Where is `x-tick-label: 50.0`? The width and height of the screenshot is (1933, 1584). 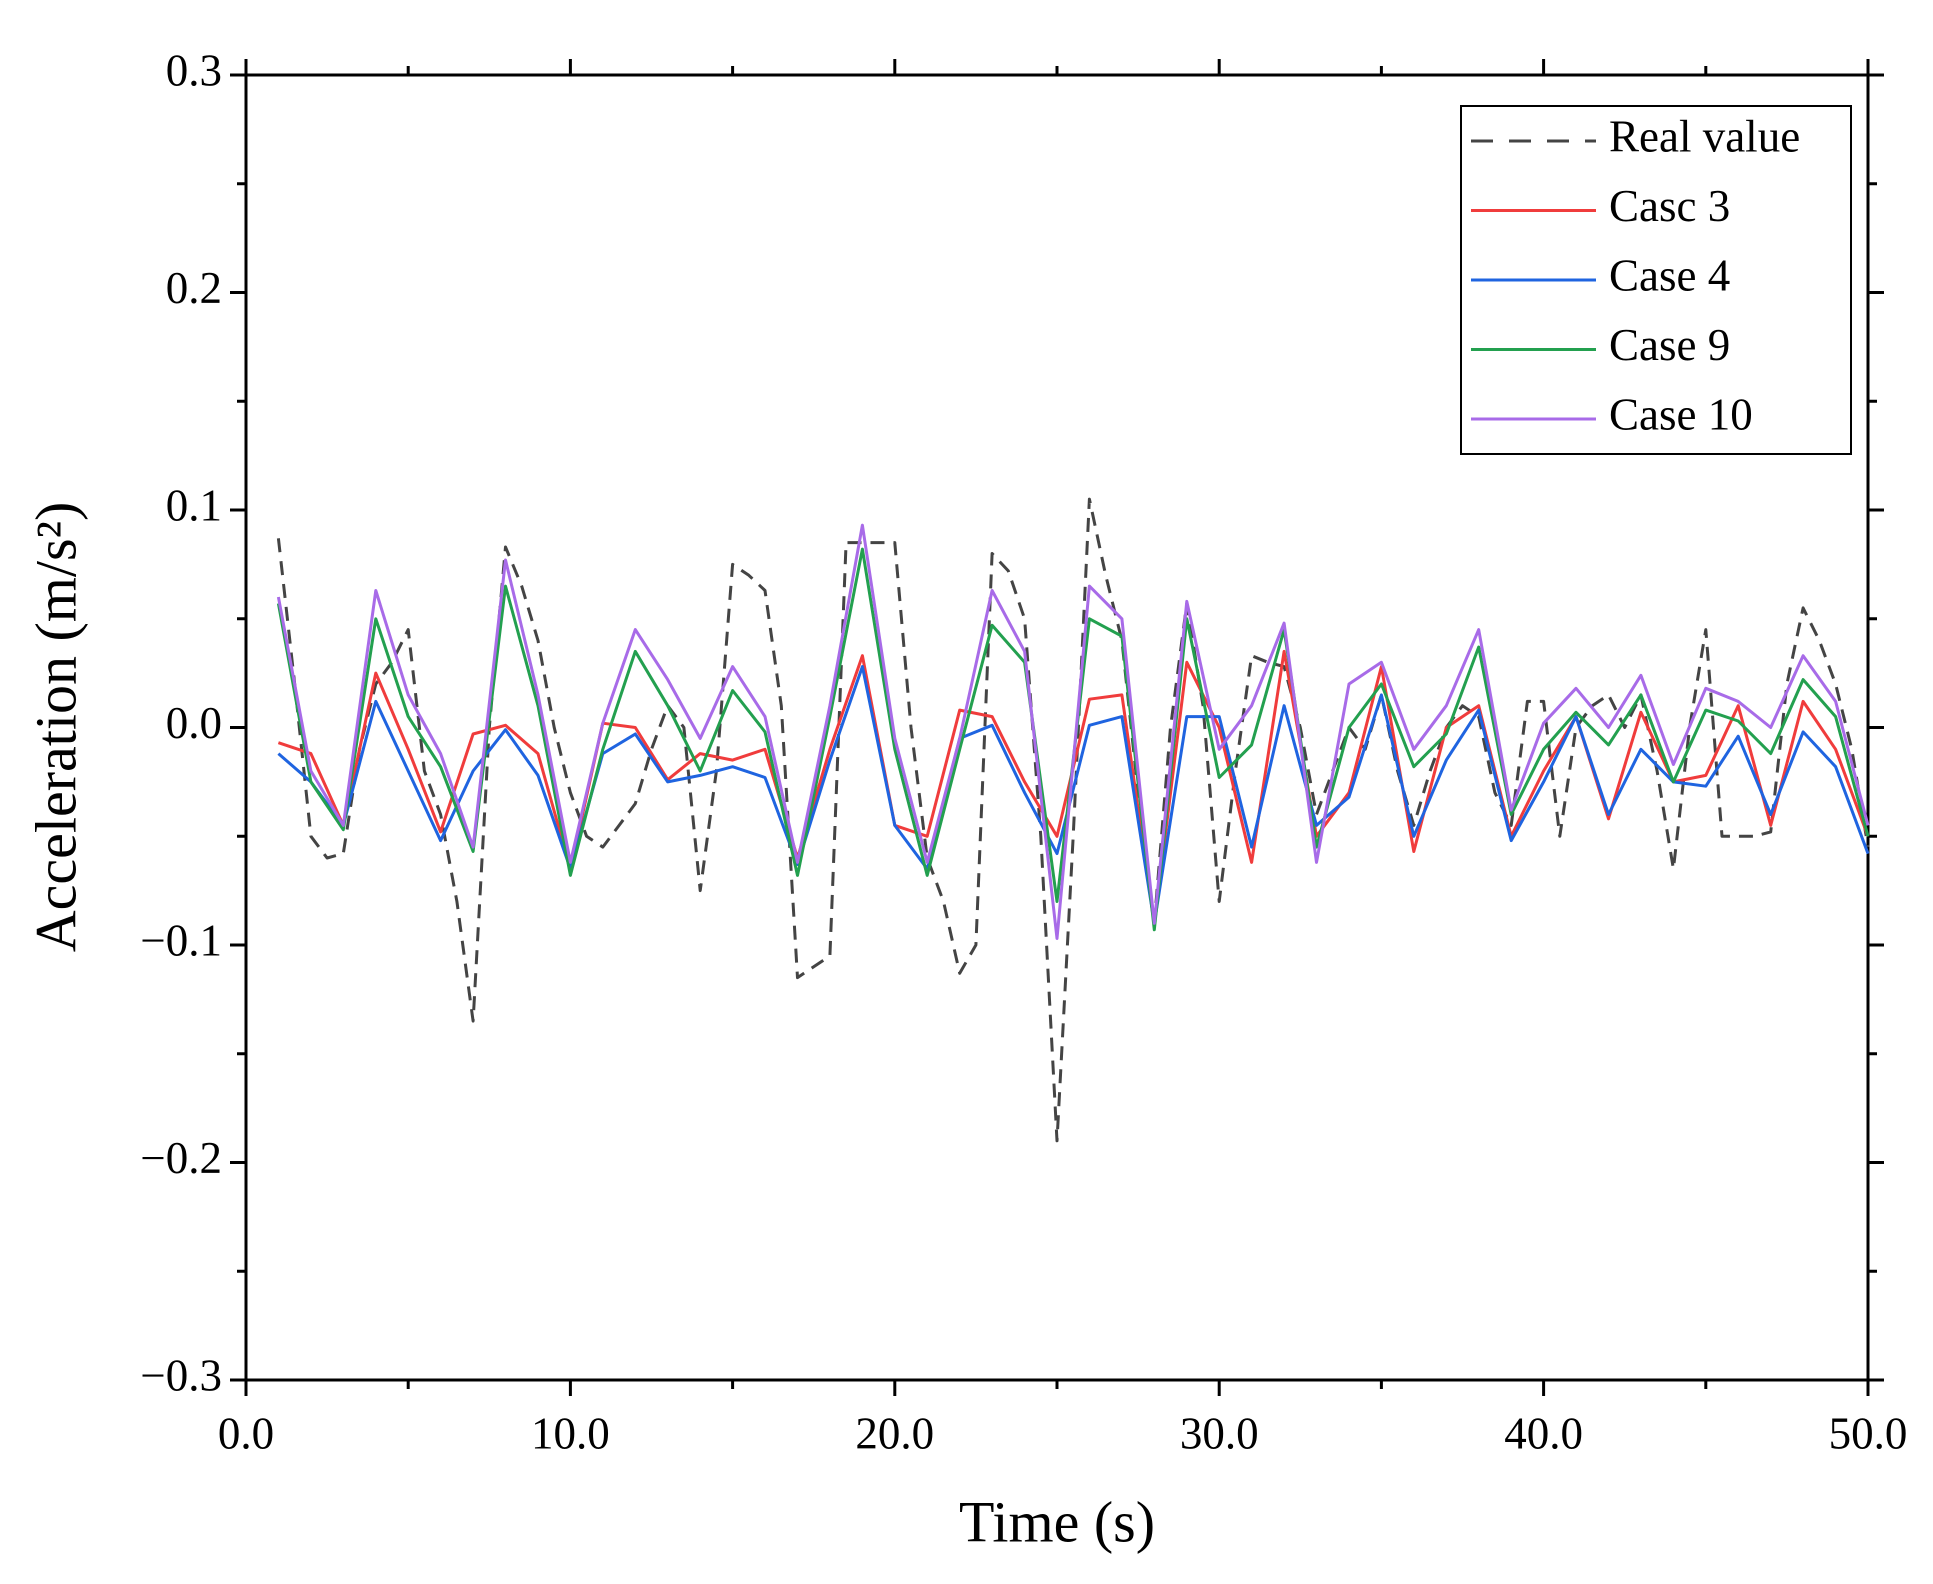 x-tick-label: 50.0 is located at coordinates (1868, 1433).